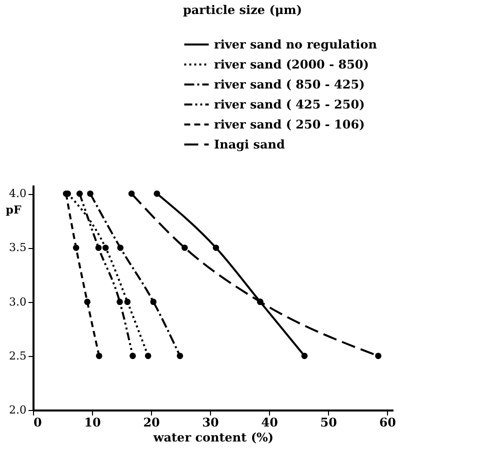 Image resolution: width=478 pixels, height=468 pixels. I want to click on y-tick-label: 4.0, so click(17, 193).